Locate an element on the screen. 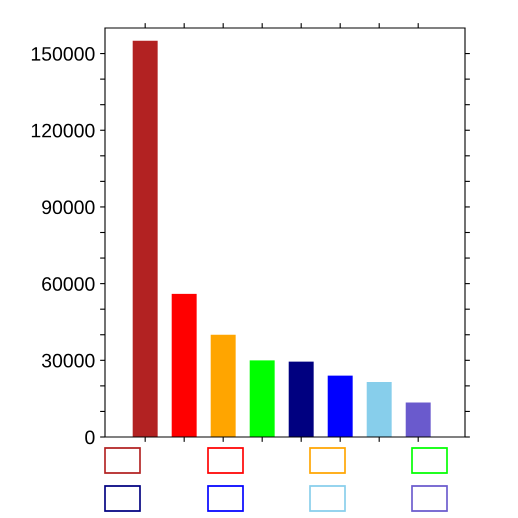  y-tick-label: 0 is located at coordinates (90, 437).